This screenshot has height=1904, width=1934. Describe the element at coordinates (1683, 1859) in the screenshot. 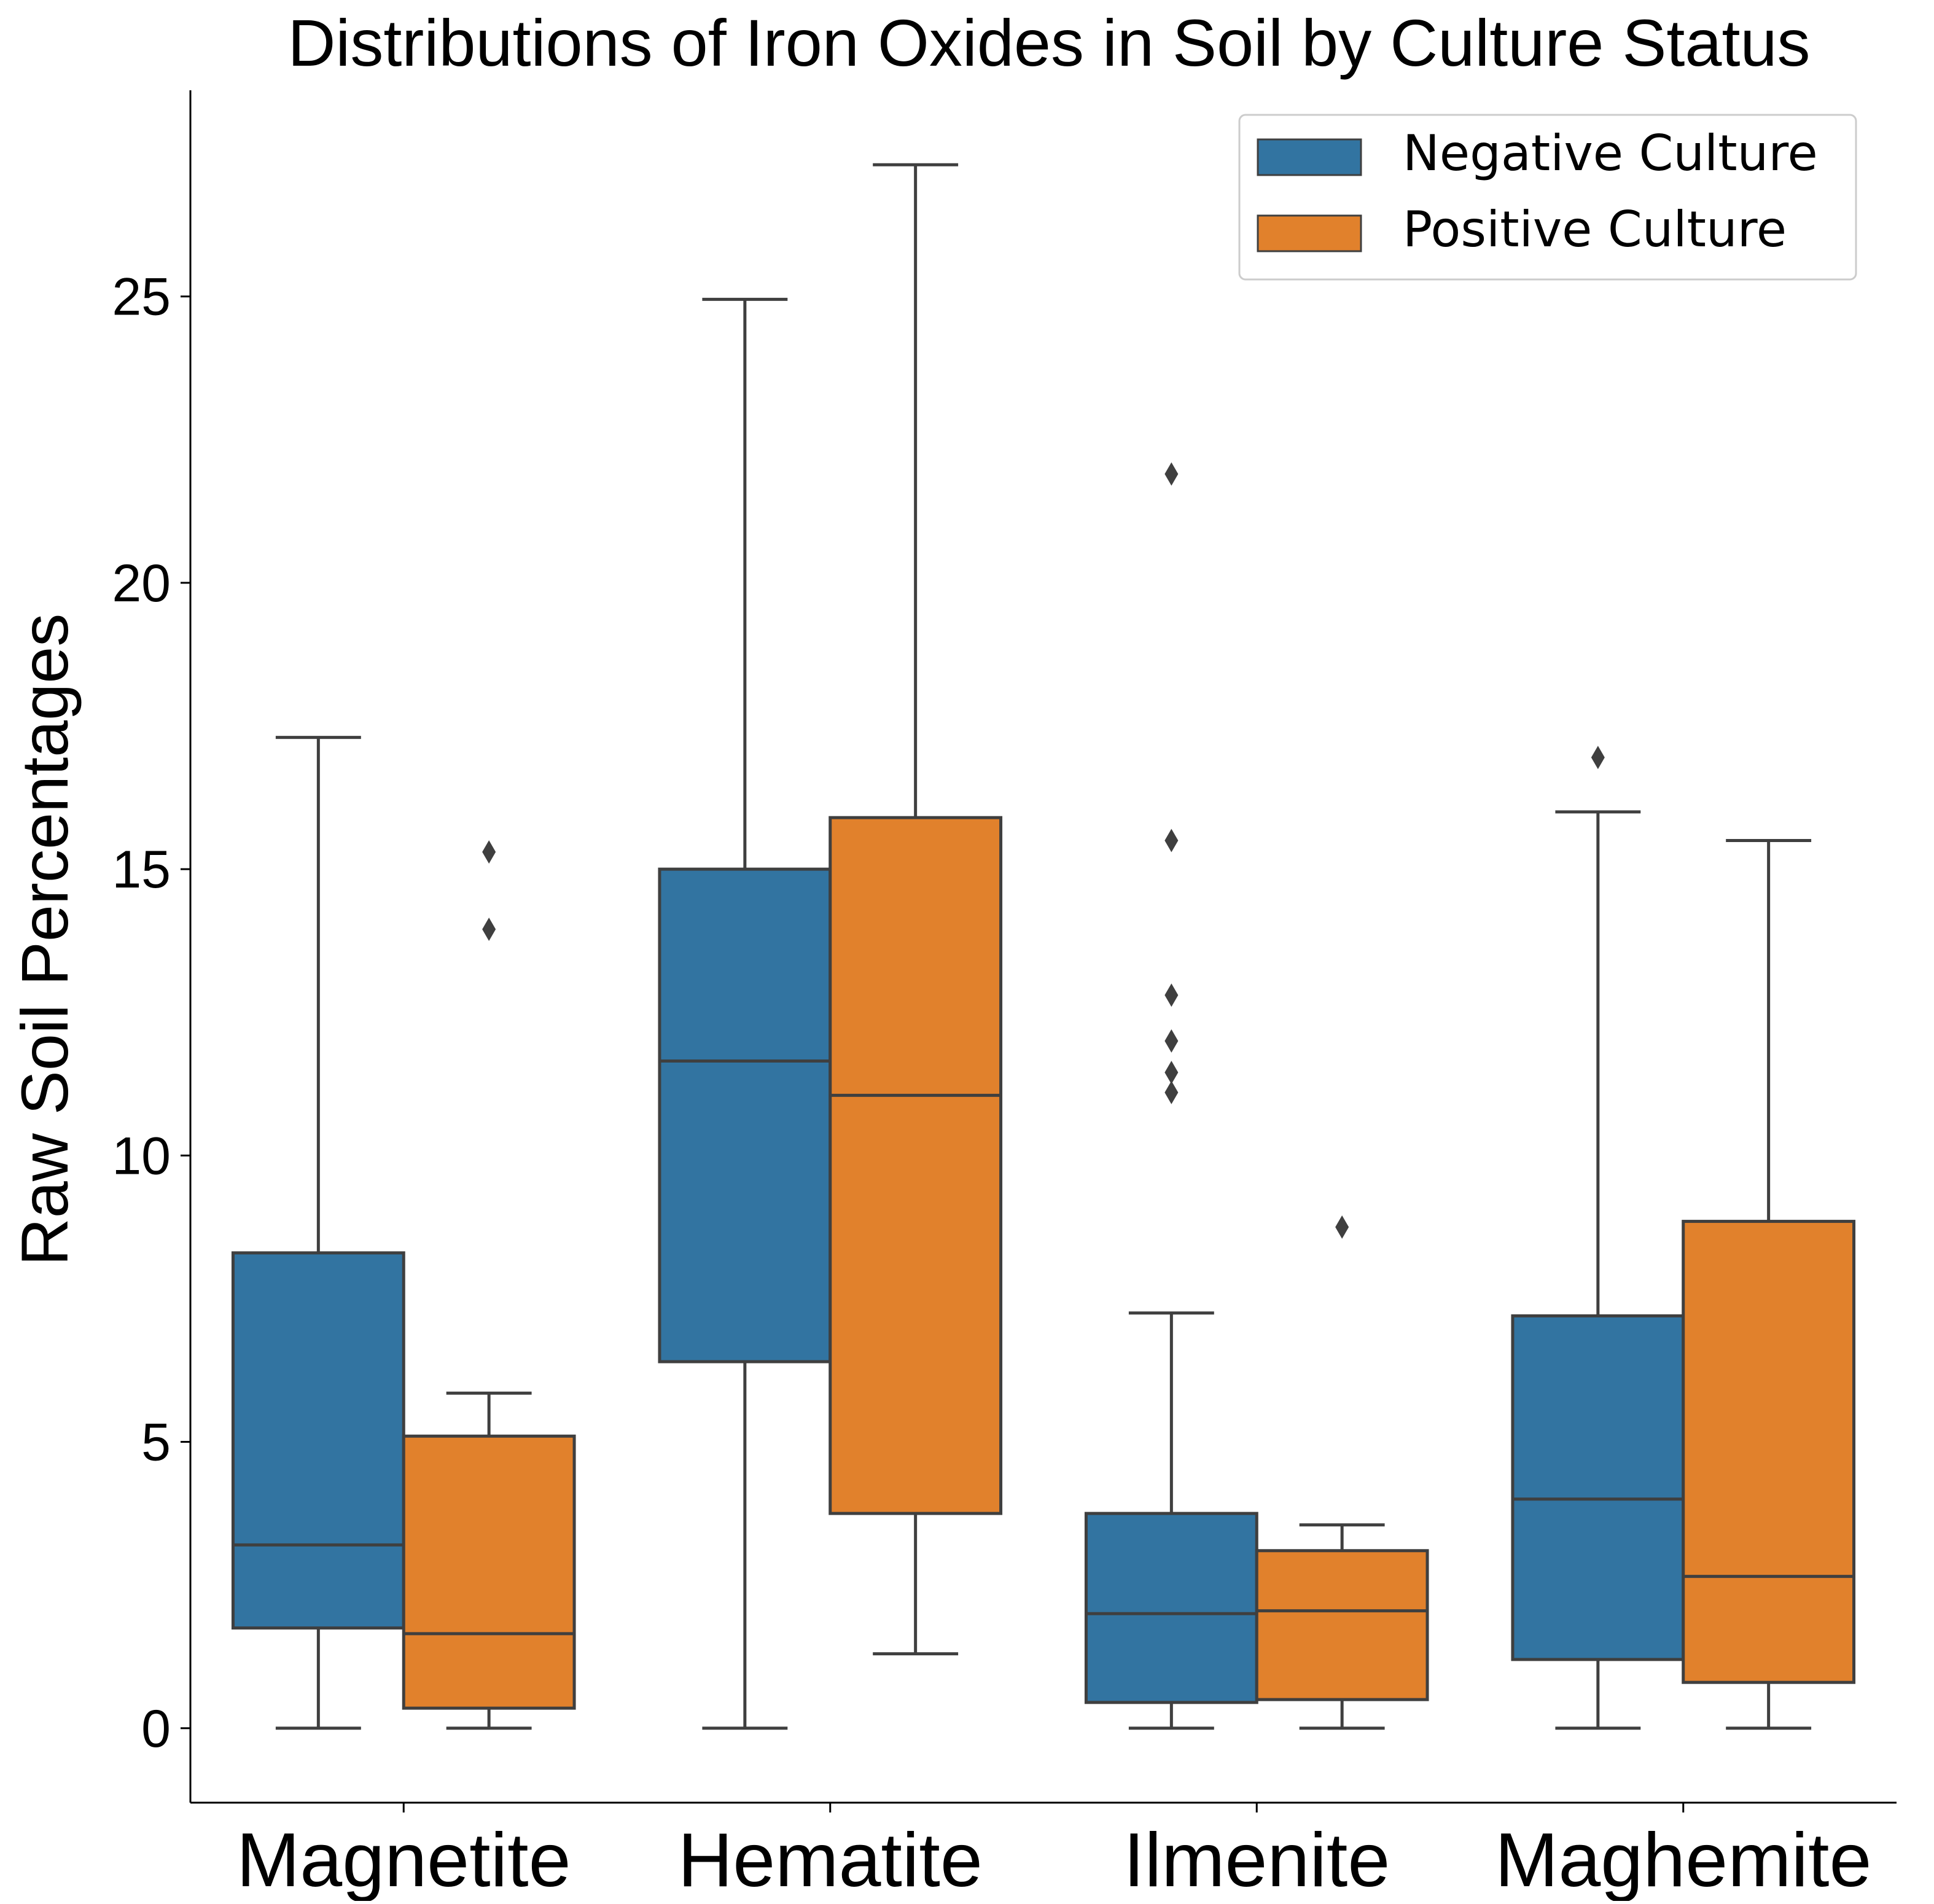

I see `x-tick-label: Maghemite` at that location.